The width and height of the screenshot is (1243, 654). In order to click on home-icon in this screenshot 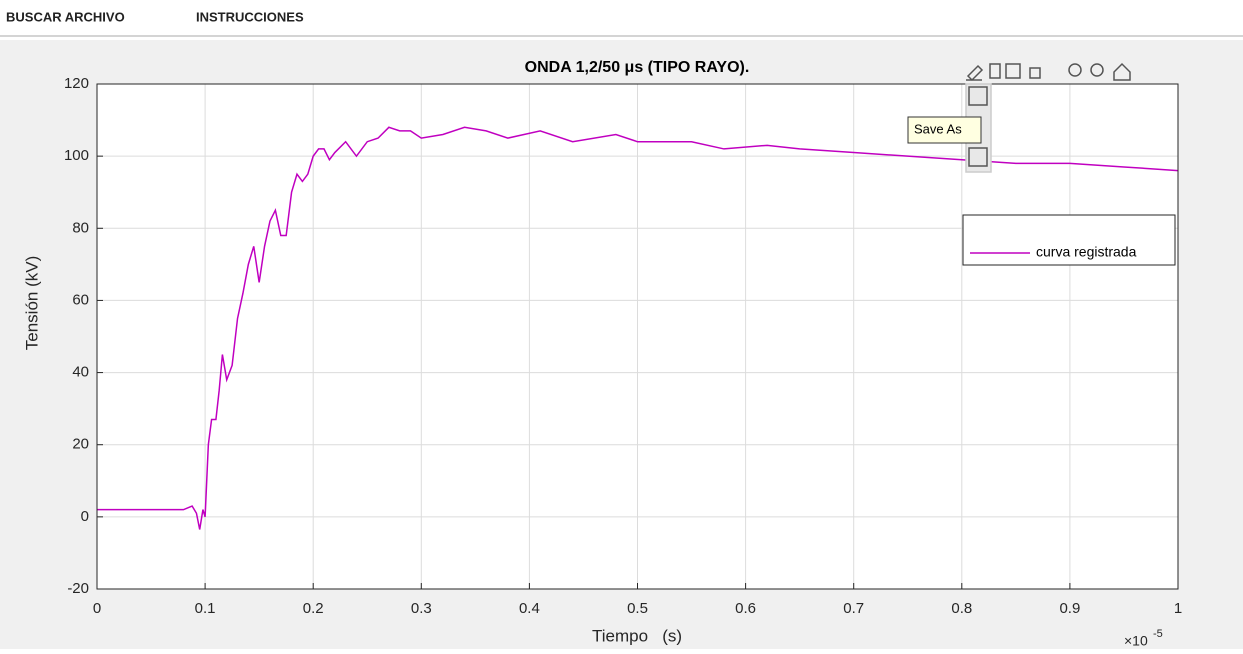, I will do `click(1122, 71)`.